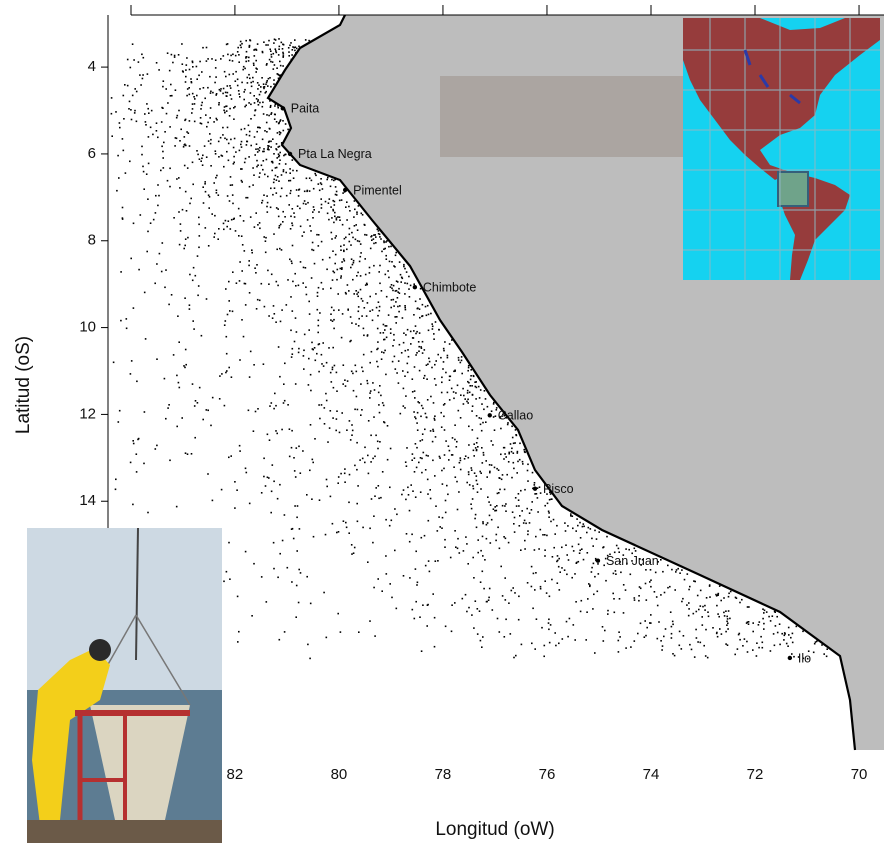  What do you see at coordinates (124, 685) in the screenshot?
I see `photo` at bounding box center [124, 685].